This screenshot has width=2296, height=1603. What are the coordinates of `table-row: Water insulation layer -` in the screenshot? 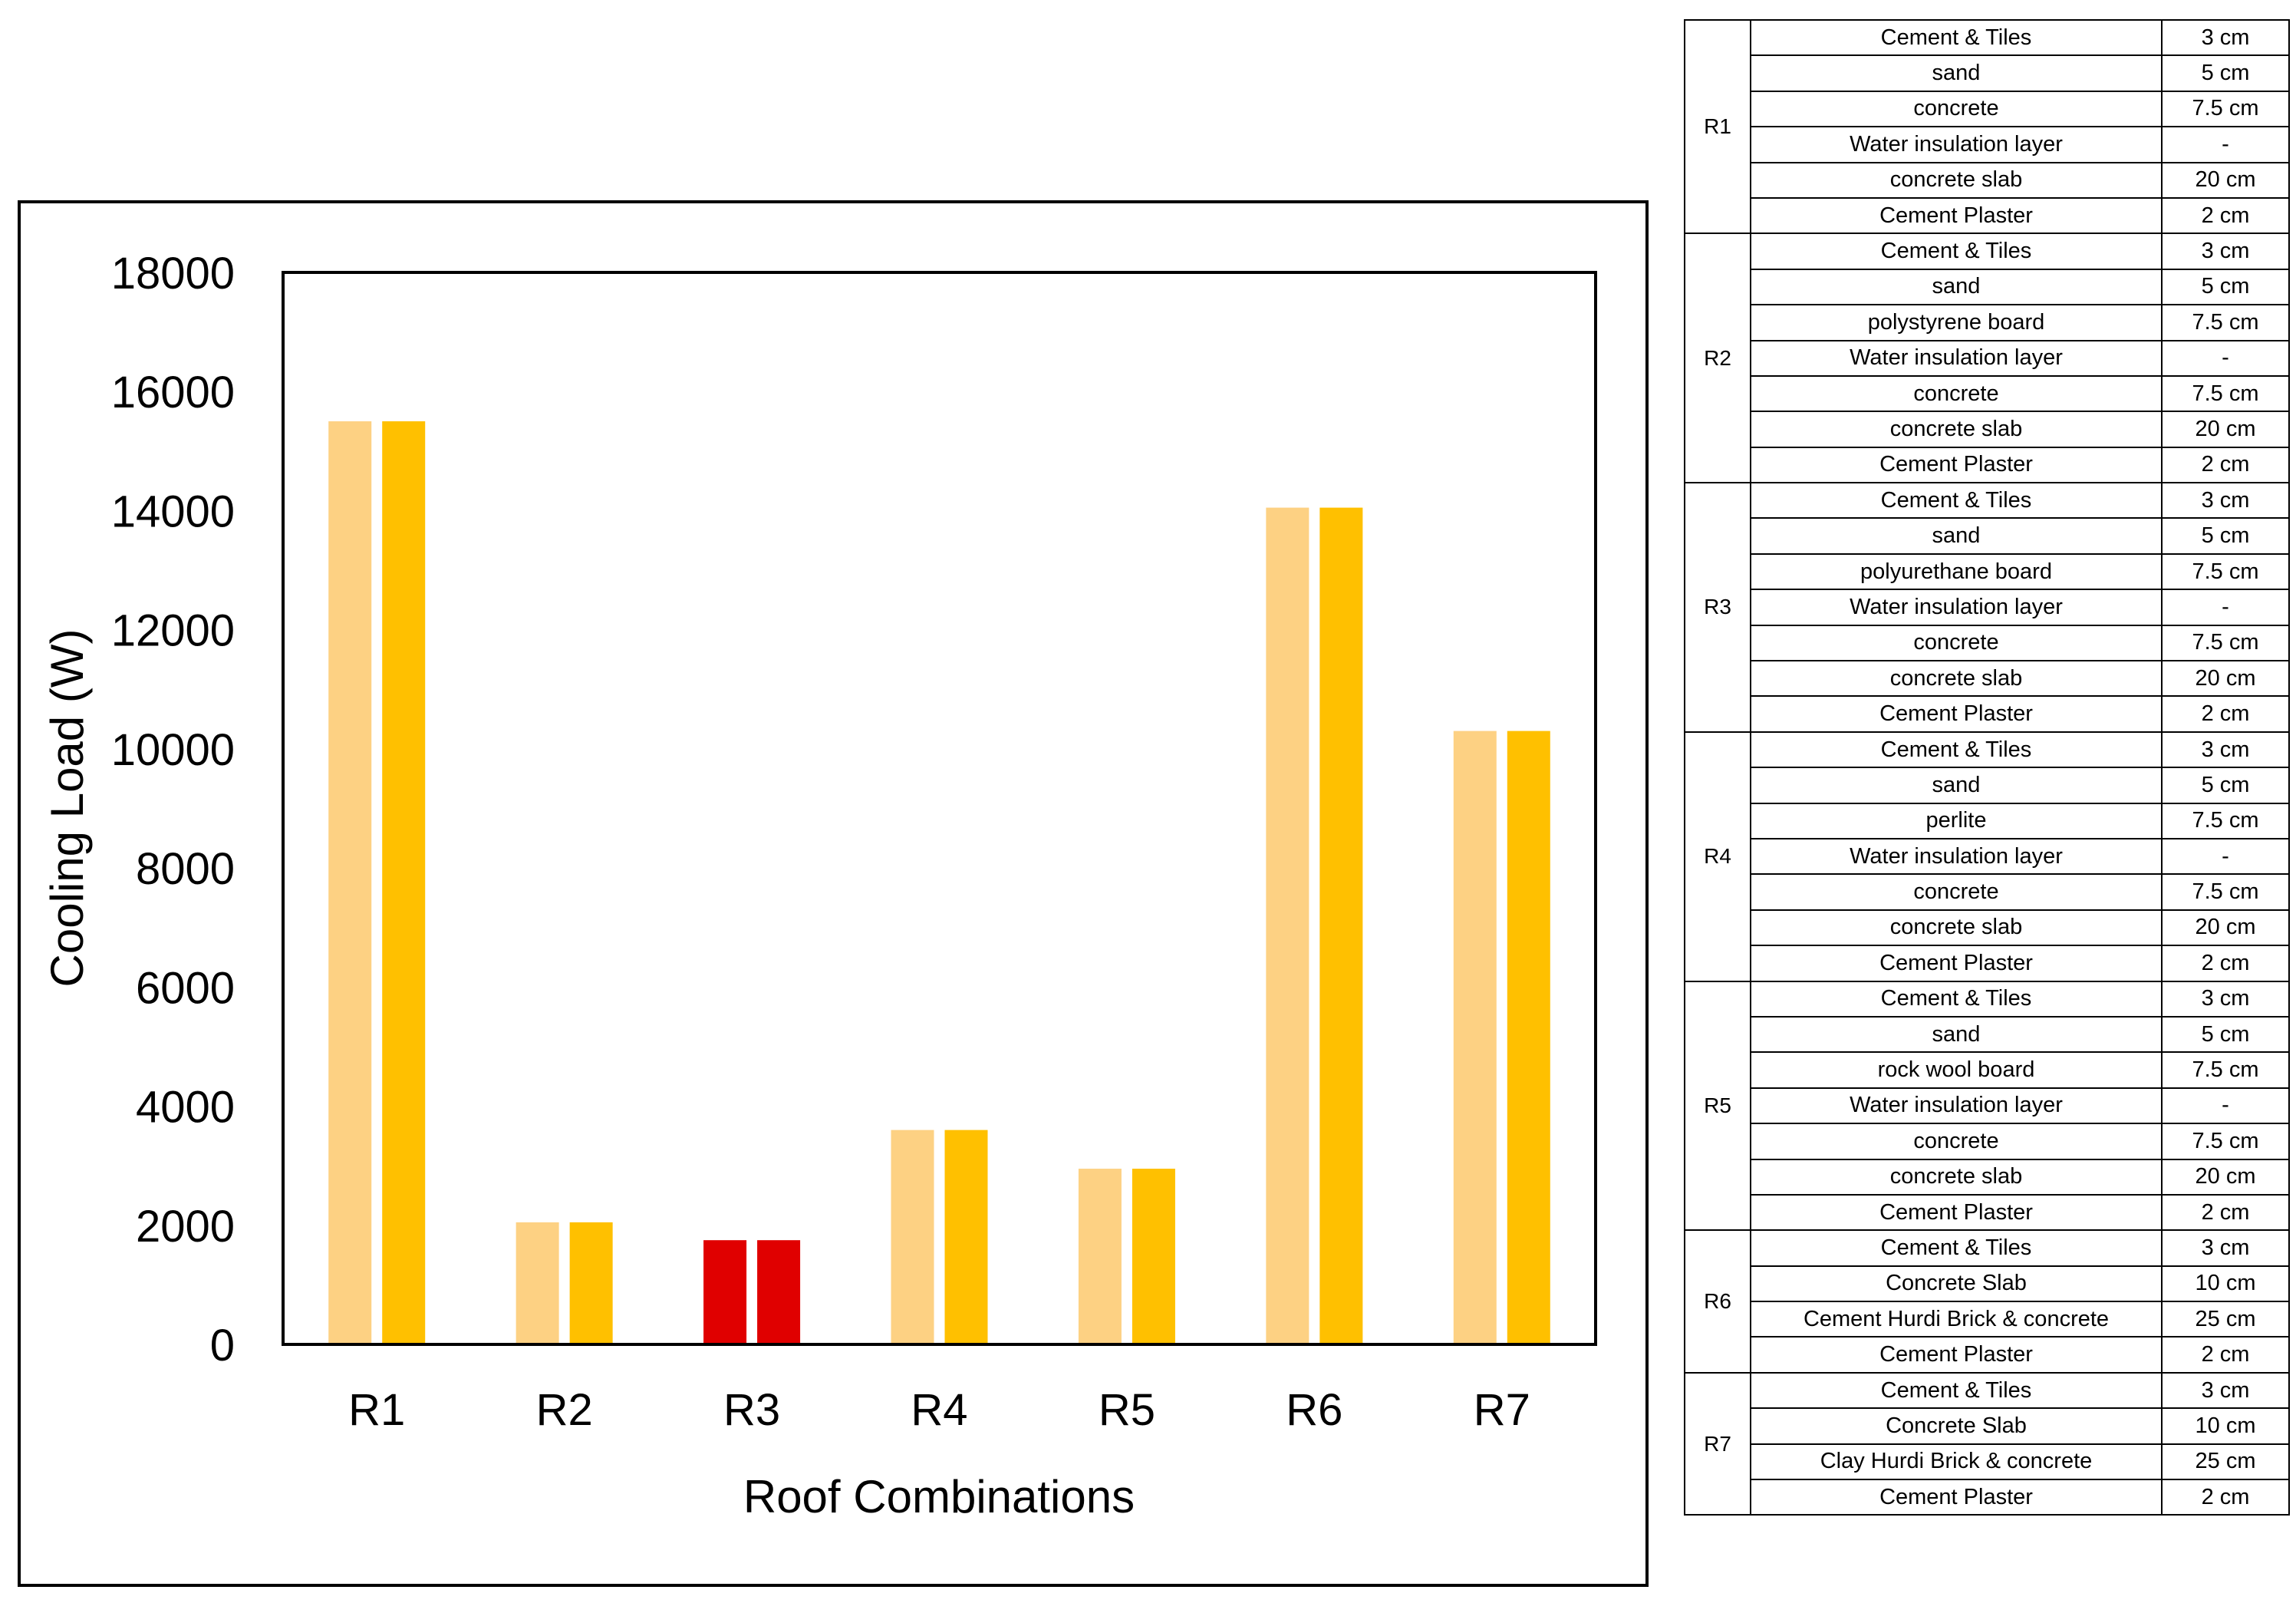 It's located at (1987, 856).